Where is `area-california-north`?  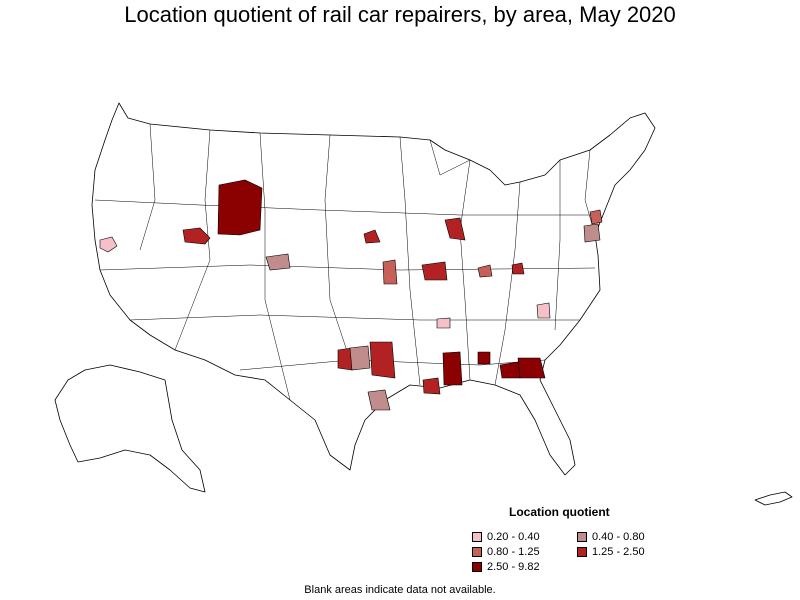
area-california-north is located at coordinates (108, 244).